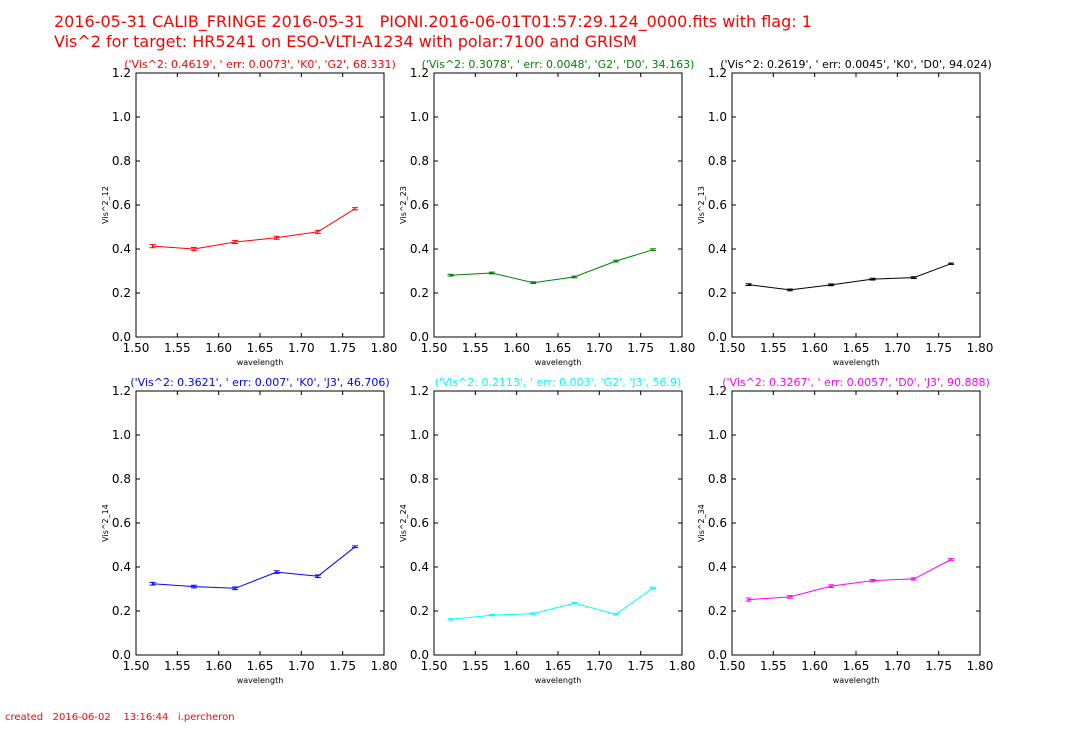 This screenshot has height=729, width=1089. Describe the element at coordinates (701, 205) in the screenshot. I see `y-axis-label: Vis^2_13` at that location.